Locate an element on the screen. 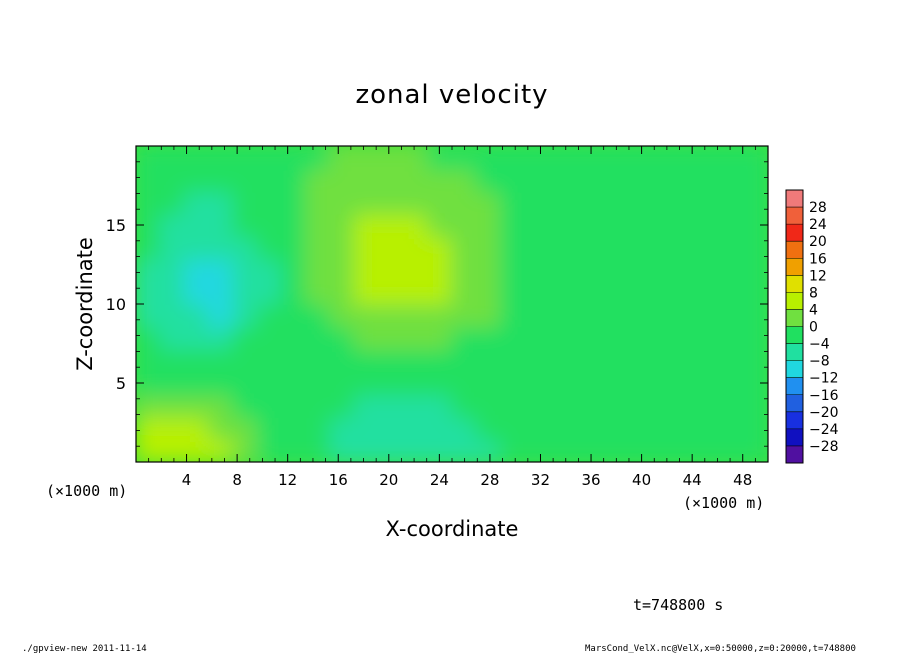  x-tick-label: 4 is located at coordinates (187, 480).